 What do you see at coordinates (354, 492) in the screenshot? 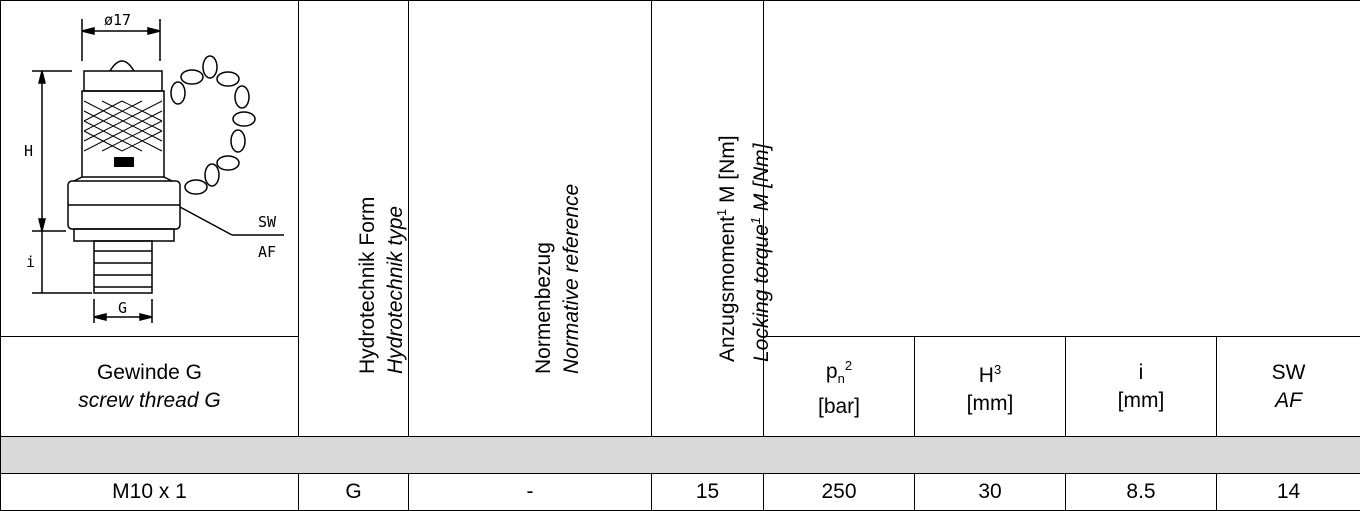
I see `cell-type: G` at bounding box center [354, 492].